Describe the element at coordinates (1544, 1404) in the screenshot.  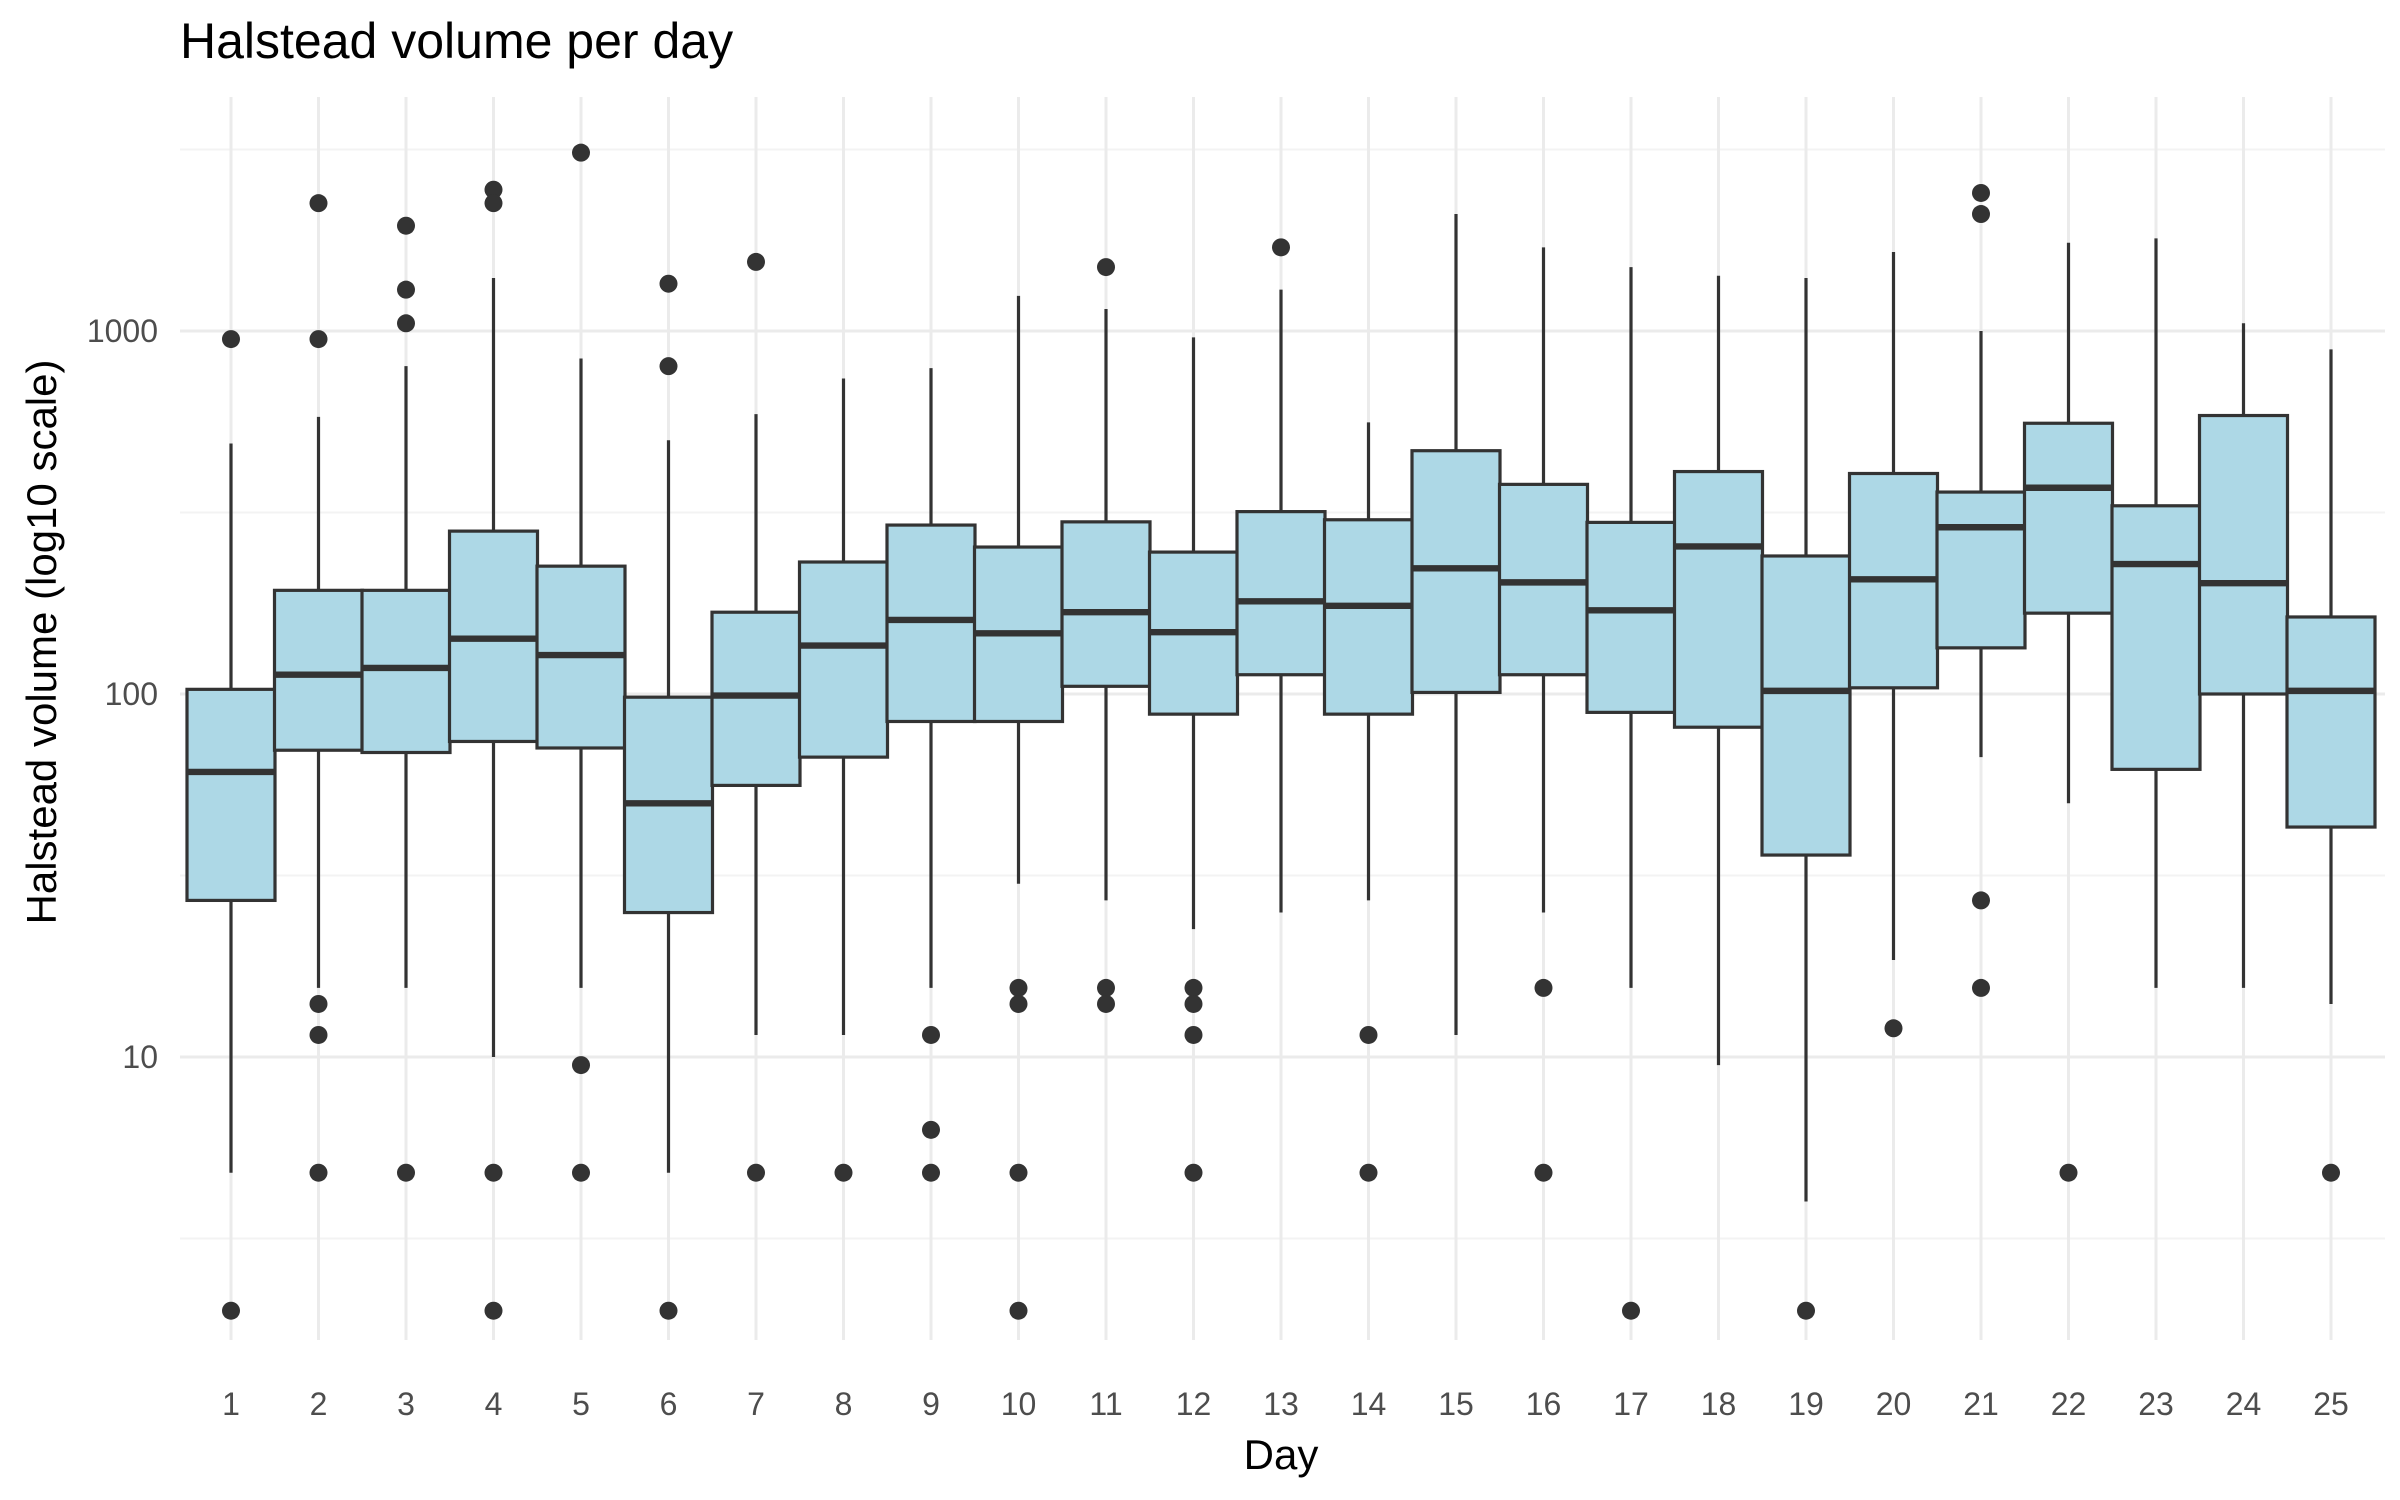
I see `x-tick-label: 16` at that location.